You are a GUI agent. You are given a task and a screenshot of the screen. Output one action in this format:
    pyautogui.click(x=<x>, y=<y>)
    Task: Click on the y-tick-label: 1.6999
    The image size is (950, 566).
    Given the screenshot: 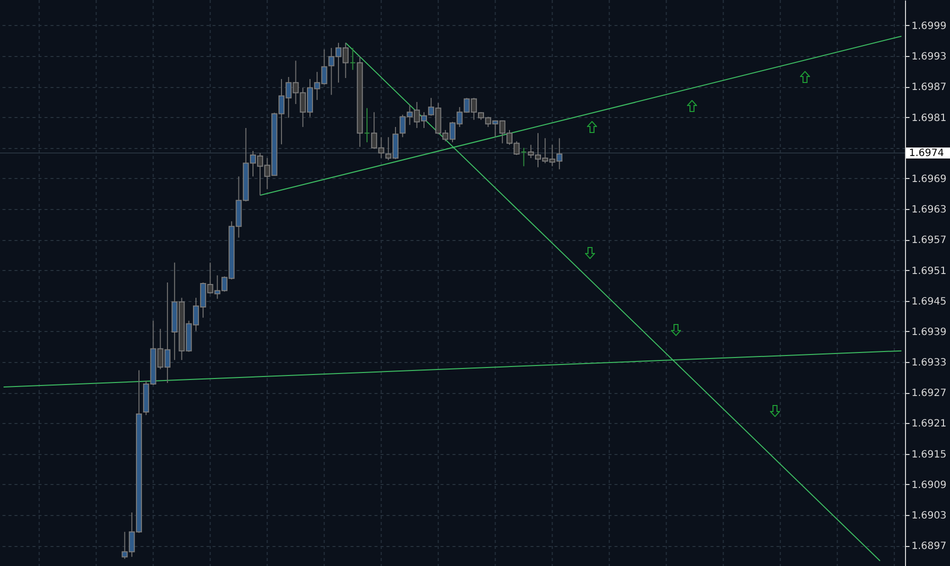 What is the action you would take?
    pyautogui.click(x=929, y=26)
    